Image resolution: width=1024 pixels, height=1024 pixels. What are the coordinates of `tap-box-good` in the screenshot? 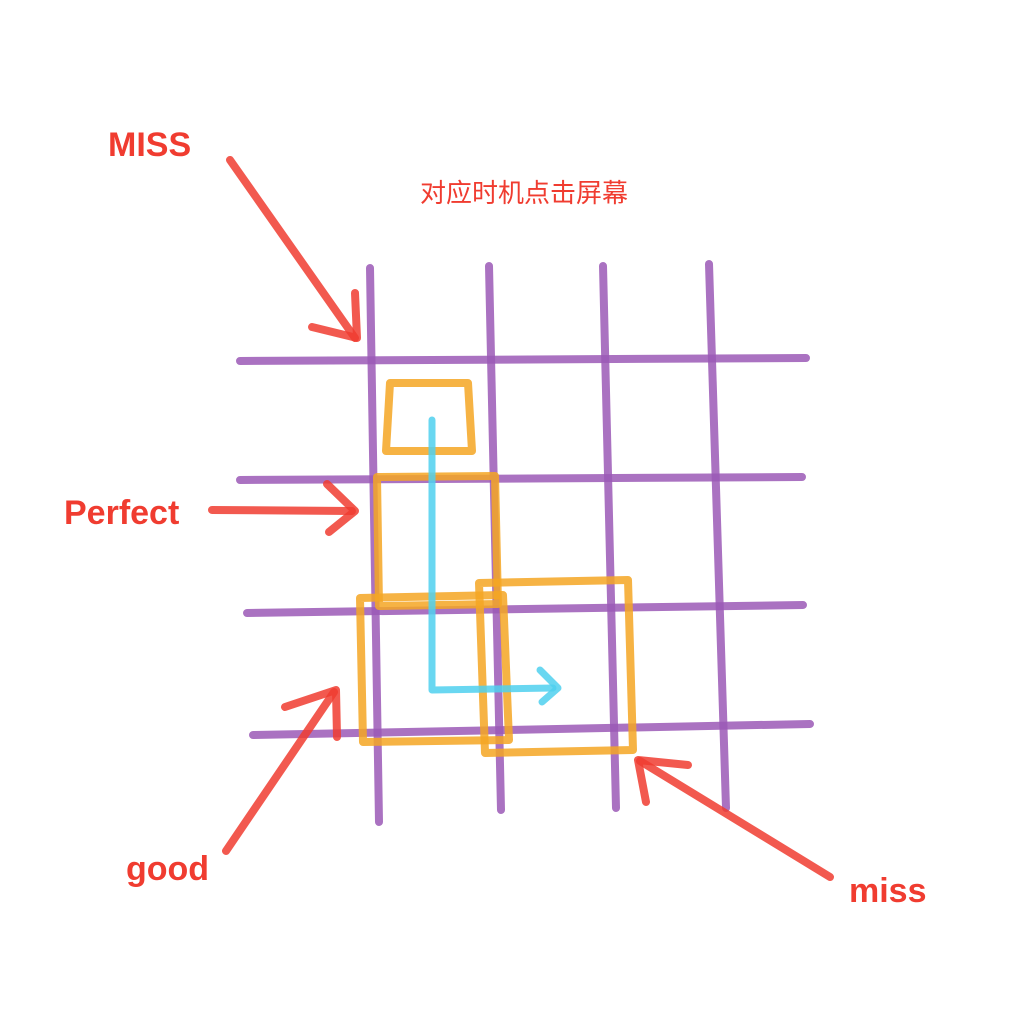 It's located at (434, 668).